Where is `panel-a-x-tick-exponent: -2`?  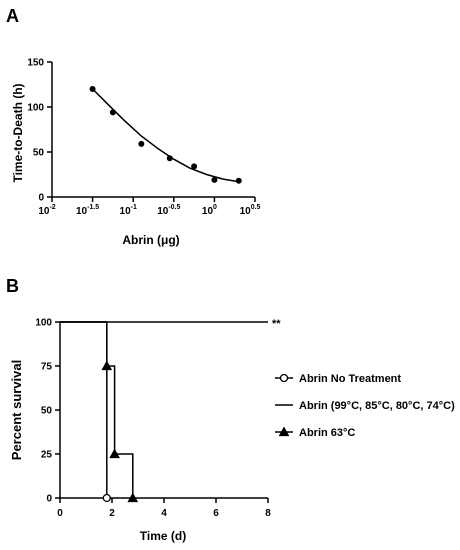 panel-a-x-tick-exponent: -2 is located at coordinates (52, 207).